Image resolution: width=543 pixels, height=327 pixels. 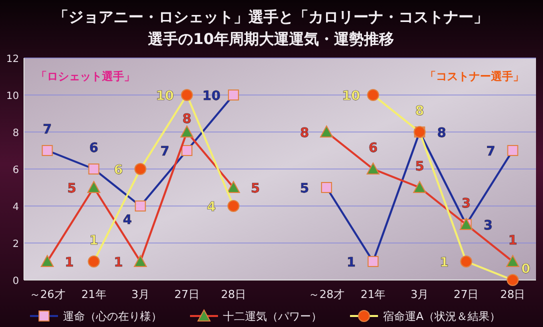 What do you see at coordinates (271, 17) in the screenshot?
I see `chart-title: 「ジョアニー・ロシェット」選手と「カロリーナ・コストナー」` at bounding box center [271, 17].